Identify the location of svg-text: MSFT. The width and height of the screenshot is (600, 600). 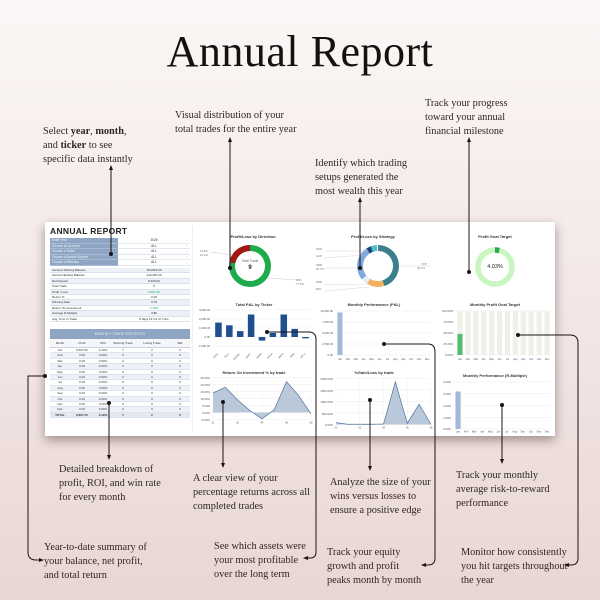
(248, 355).